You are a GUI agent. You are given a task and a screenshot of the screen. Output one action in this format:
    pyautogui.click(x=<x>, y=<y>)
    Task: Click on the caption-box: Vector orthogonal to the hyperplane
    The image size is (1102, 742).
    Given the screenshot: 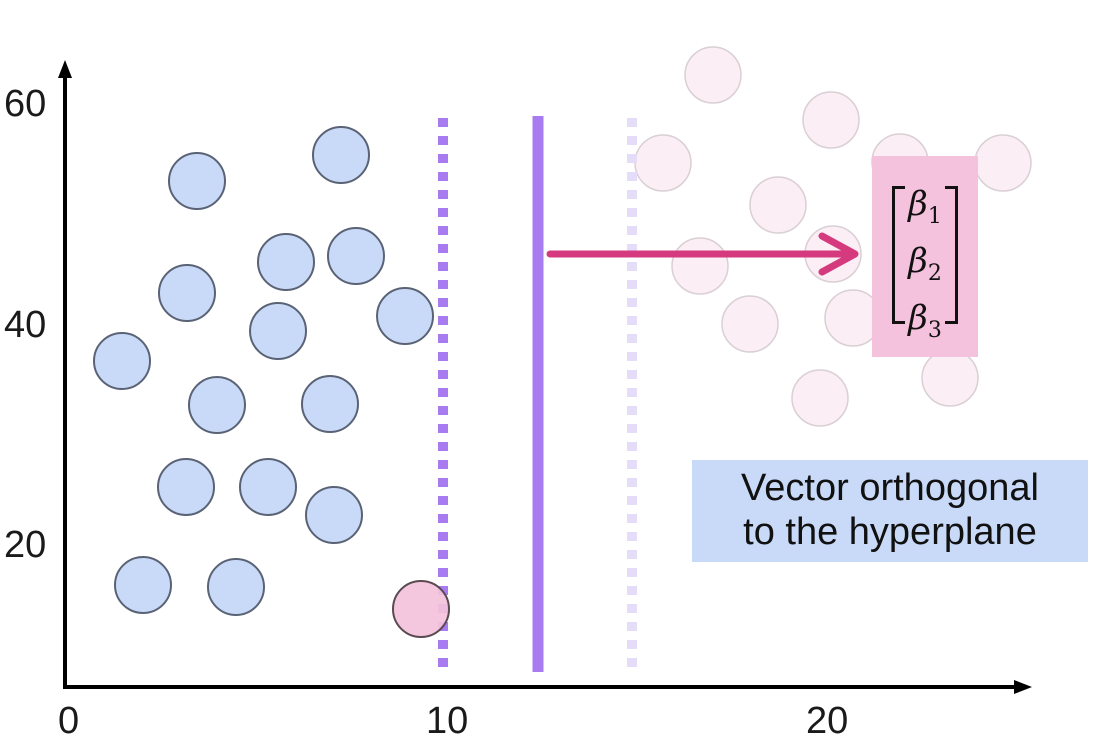 What is the action you would take?
    pyautogui.click(x=890, y=511)
    